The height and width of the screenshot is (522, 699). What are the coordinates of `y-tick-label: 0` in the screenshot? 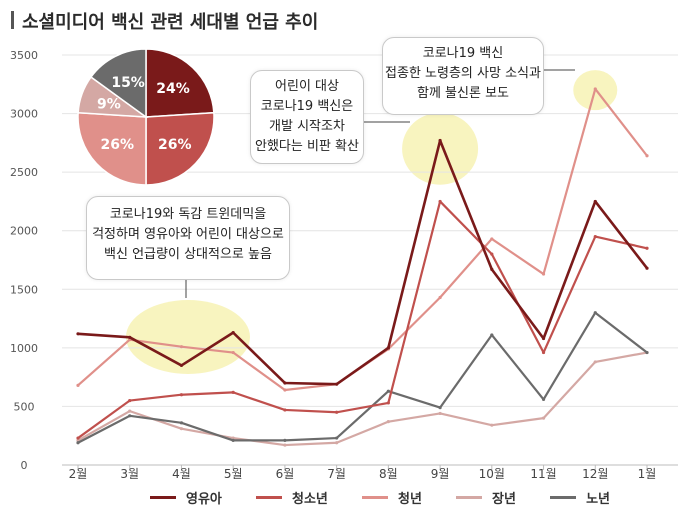 It's located at (24, 465).